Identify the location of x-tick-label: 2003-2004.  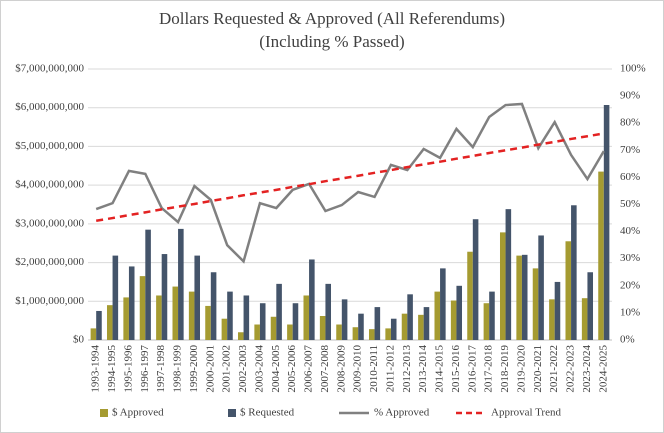
(259, 369).